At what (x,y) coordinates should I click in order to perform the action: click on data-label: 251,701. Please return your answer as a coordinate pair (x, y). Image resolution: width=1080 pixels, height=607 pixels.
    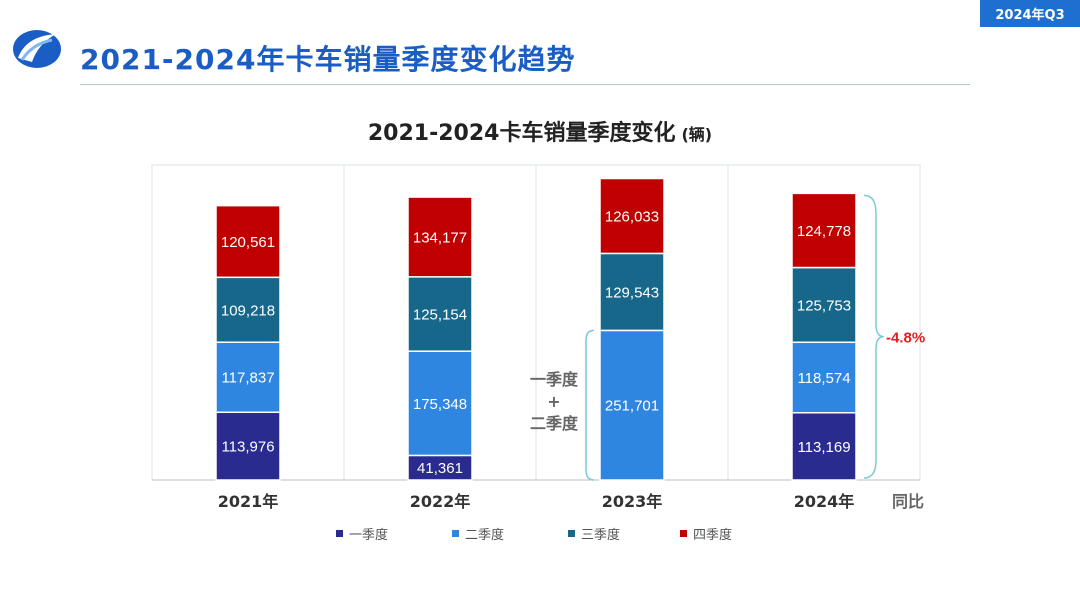
    Looking at the image, I should click on (632, 406).